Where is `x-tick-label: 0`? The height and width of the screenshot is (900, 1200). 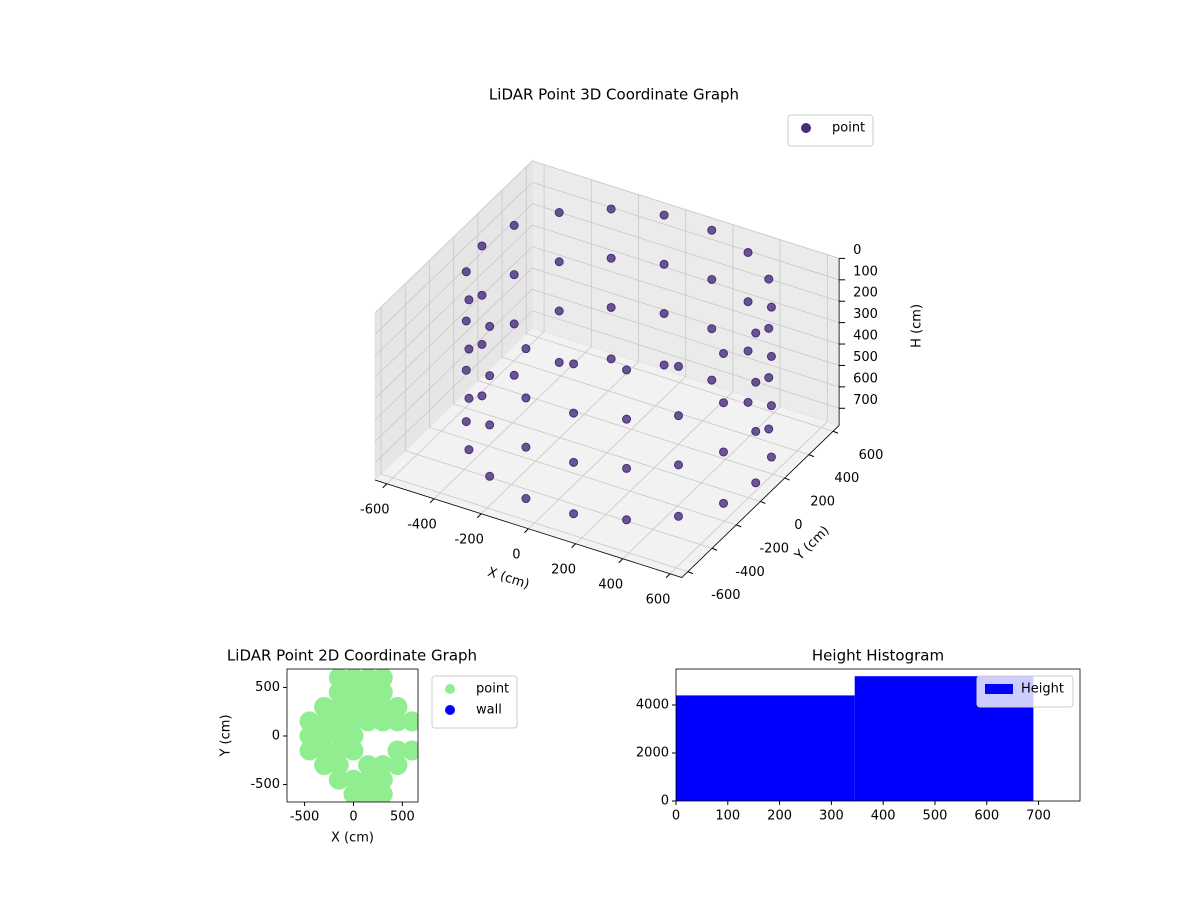
x-tick-label: 0 is located at coordinates (353, 817).